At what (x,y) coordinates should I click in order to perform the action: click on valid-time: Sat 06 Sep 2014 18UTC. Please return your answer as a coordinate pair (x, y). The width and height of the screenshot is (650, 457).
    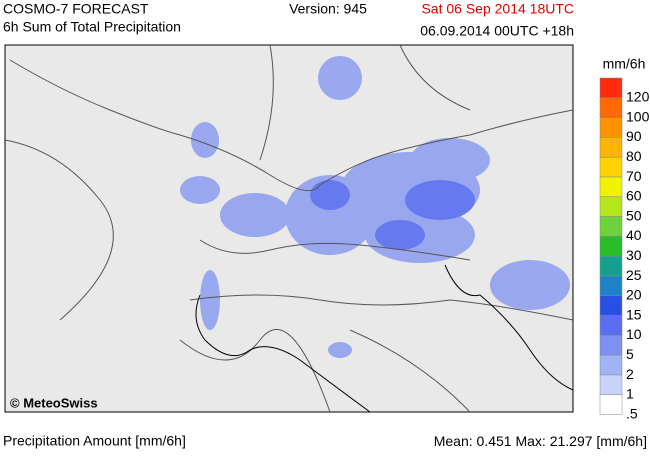
    Looking at the image, I should click on (497, 9).